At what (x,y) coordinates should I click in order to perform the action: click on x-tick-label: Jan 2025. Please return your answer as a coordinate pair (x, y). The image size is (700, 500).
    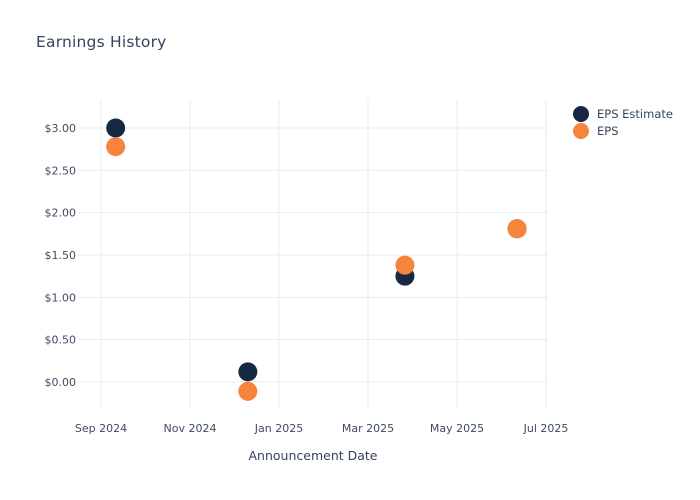
    Looking at the image, I should click on (278, 428).